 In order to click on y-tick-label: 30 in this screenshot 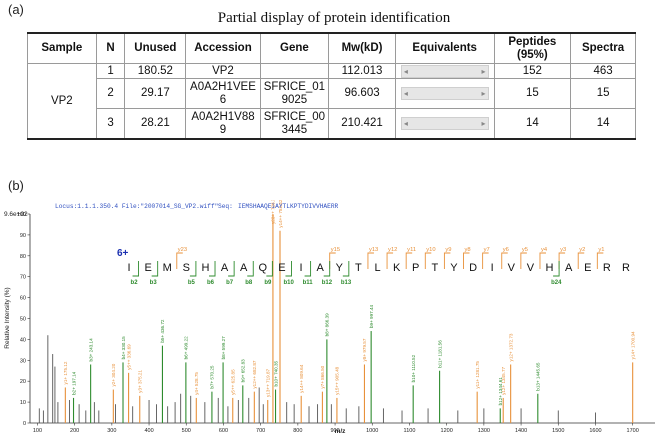, I will do `click(23, 361)`.